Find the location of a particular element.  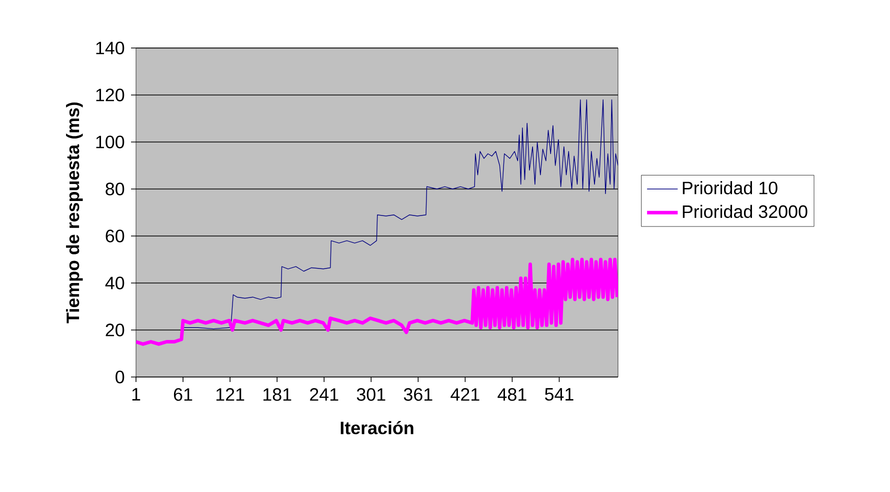

y-tick-label: 140 is located at coordinates (110, 48).